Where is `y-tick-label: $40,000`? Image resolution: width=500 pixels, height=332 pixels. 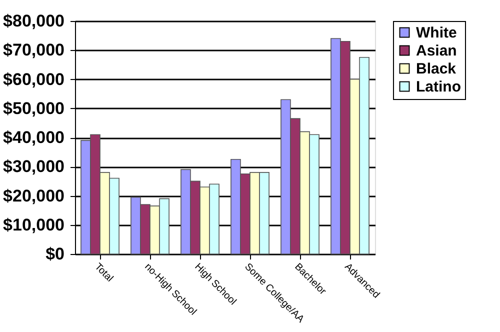 y-tick-label: $40,000 is located at coordinates (33, 137).